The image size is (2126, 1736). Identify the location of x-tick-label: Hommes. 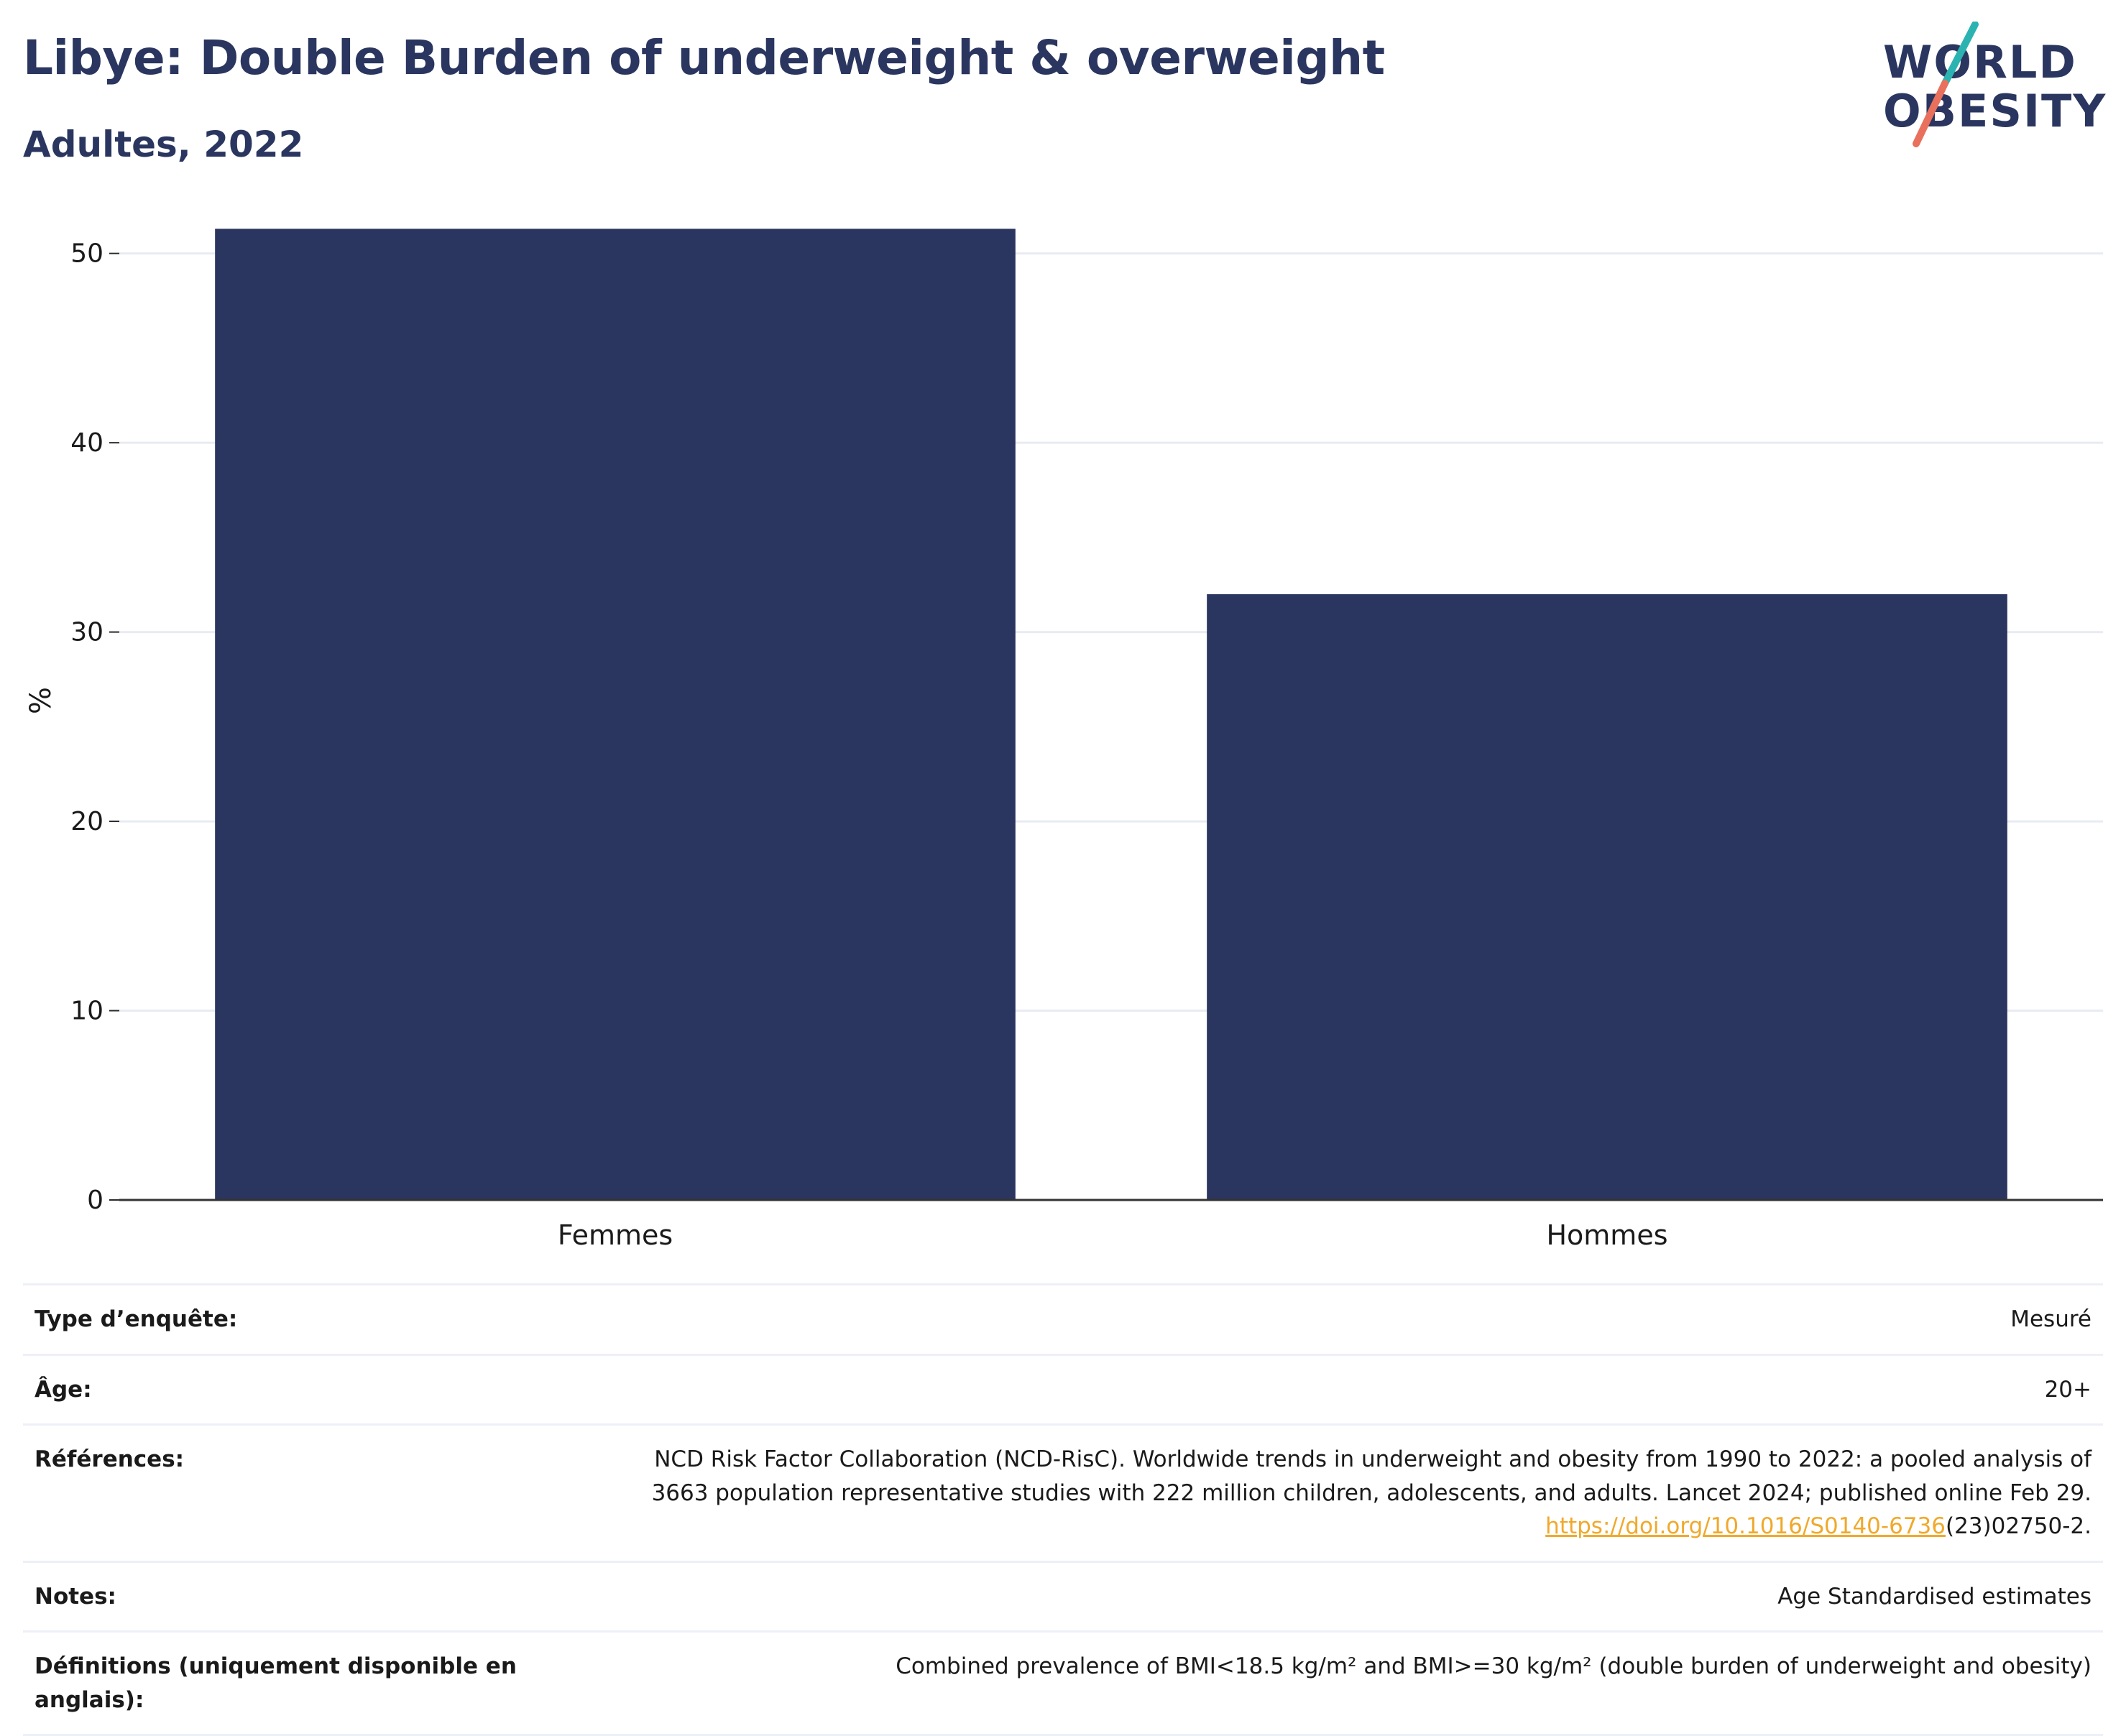
(1606, 1235).